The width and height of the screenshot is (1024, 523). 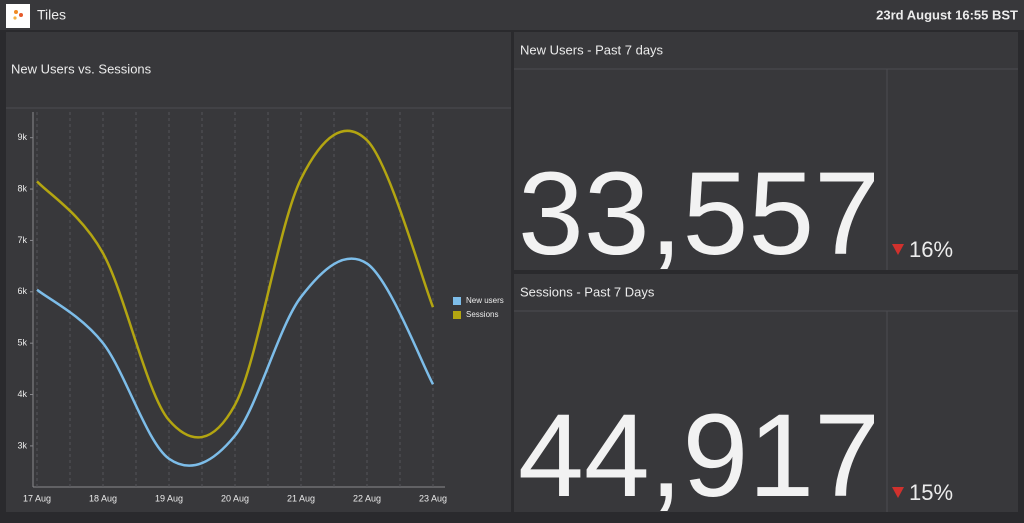 I want to click on y-tick-label: 3k, so click(x=22, y=445).